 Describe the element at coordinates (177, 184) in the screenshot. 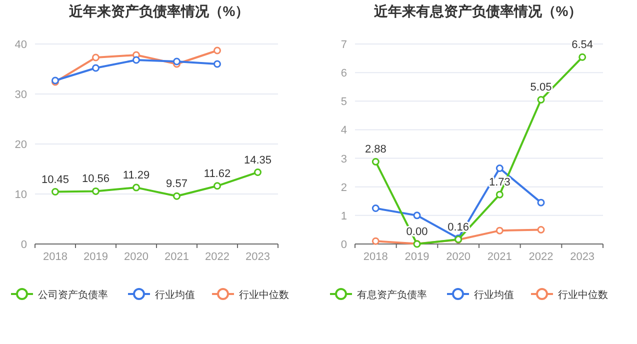

I see `data-label: 9.57` at that location.